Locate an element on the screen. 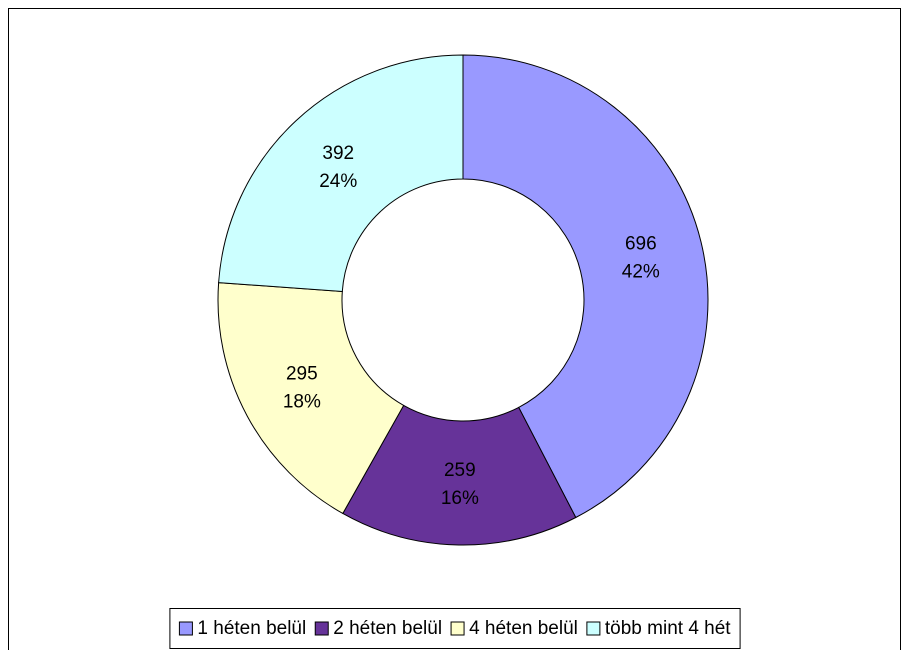  value-label: 696 is located at coordinates (641, 244).